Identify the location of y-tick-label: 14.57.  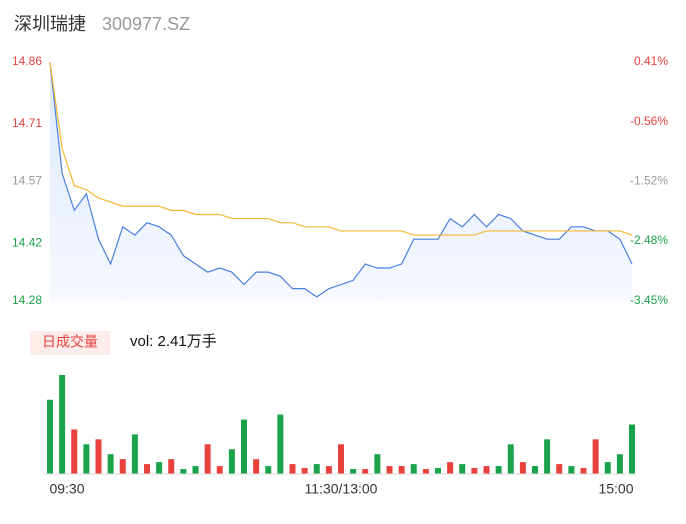
(27, 181).